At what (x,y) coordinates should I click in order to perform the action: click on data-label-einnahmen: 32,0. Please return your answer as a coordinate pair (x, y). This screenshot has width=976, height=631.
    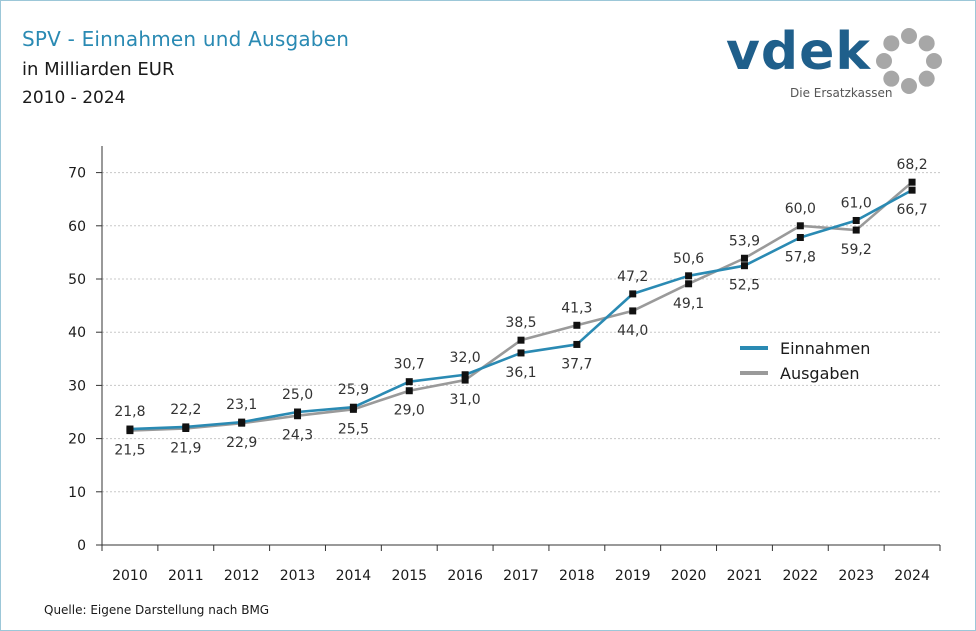
    Looking at the image, I should click on (465, 358).